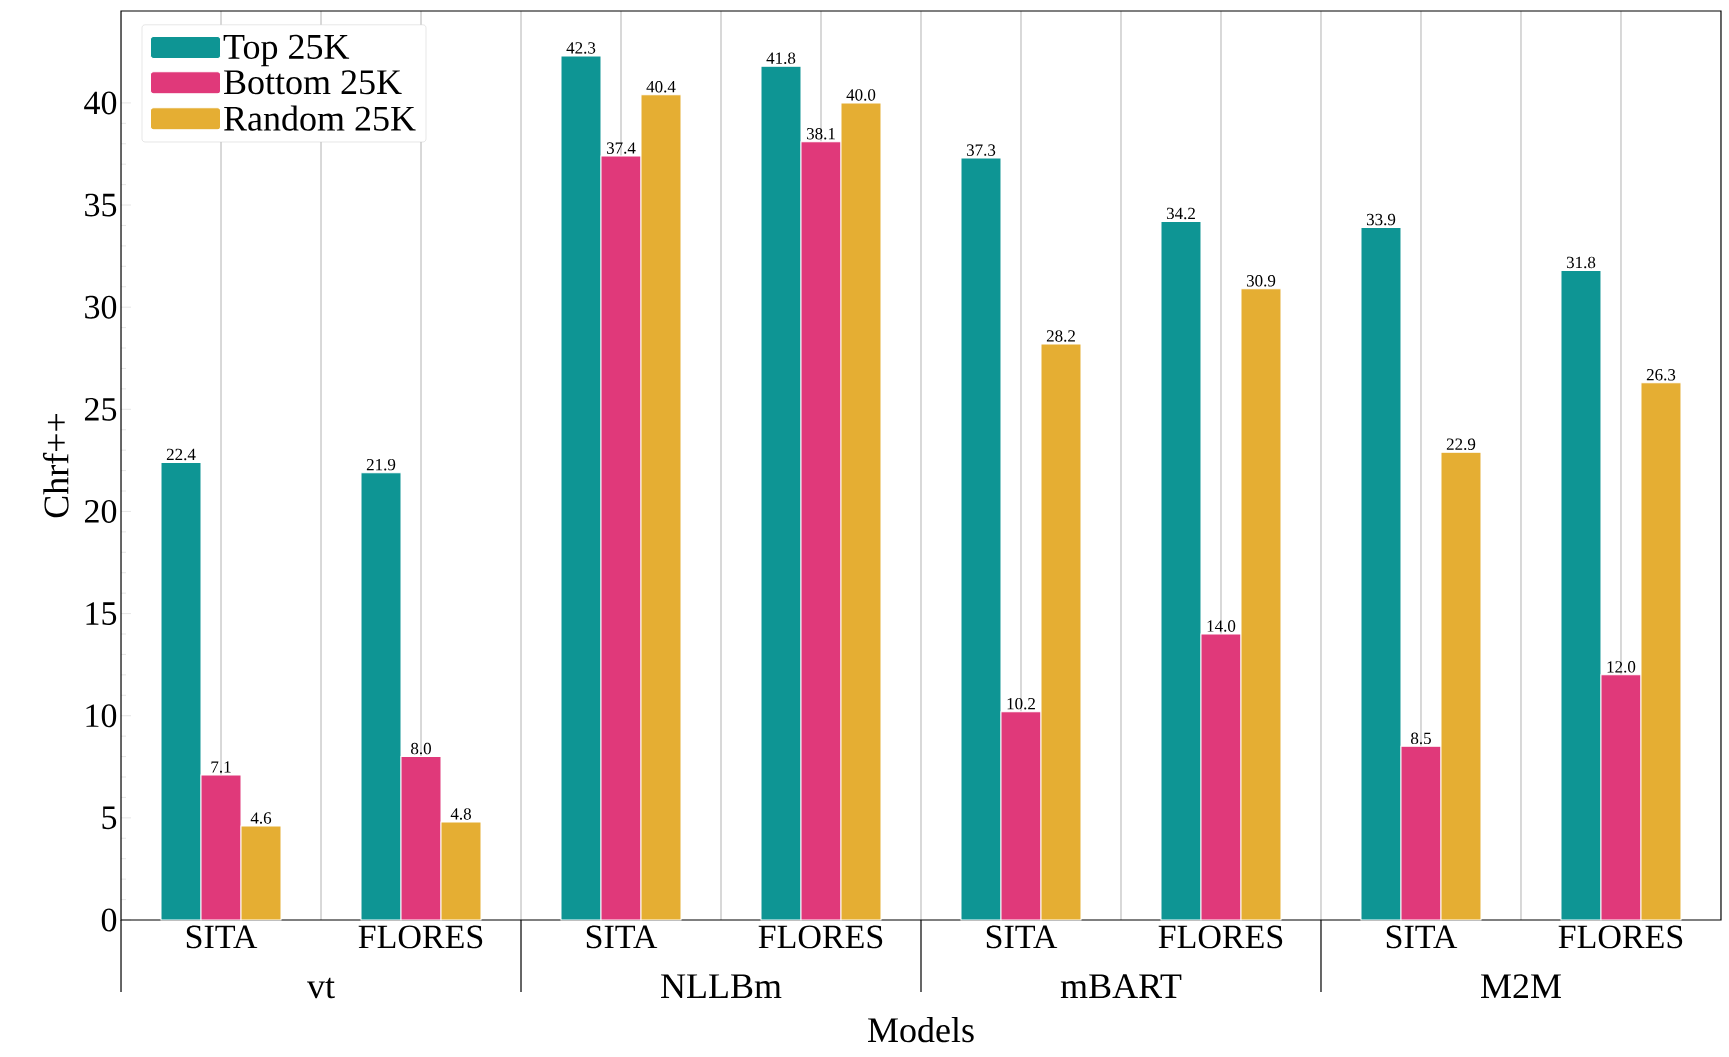  I want to click on data-label: 28.2, so click(1060, 336).